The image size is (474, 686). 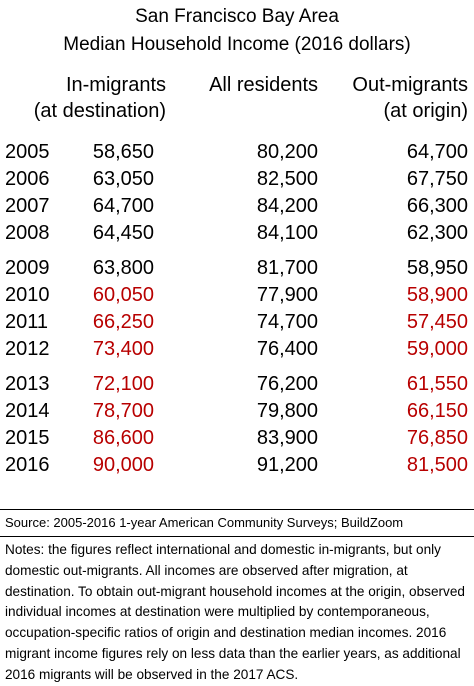 I want to click on year-cell: 2011, so click(x=27, y=322).